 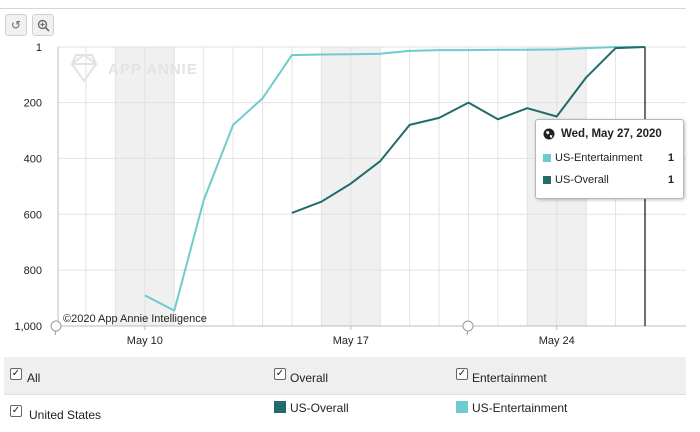 What do you see at coordinates (611, 134) in the screenshot?
I see `tooltip-date: Wed, May 27, 2020` at bounding box center [611, 134].